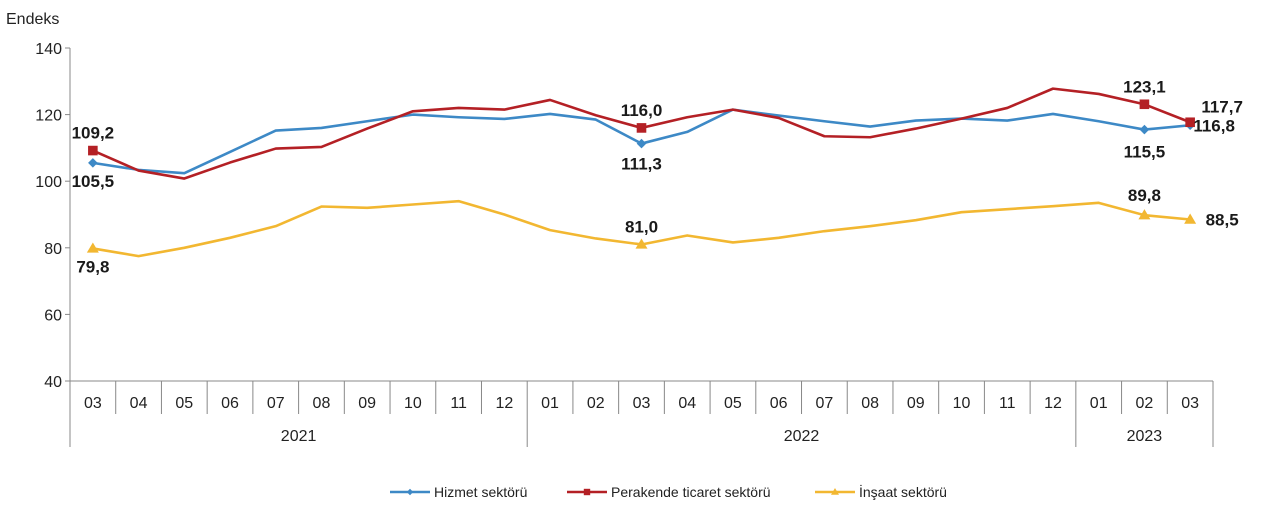 The height and width of the screenshot is (524, 1280). I want to click on legend-item: Hizmet sektörü, so click(458, 492).